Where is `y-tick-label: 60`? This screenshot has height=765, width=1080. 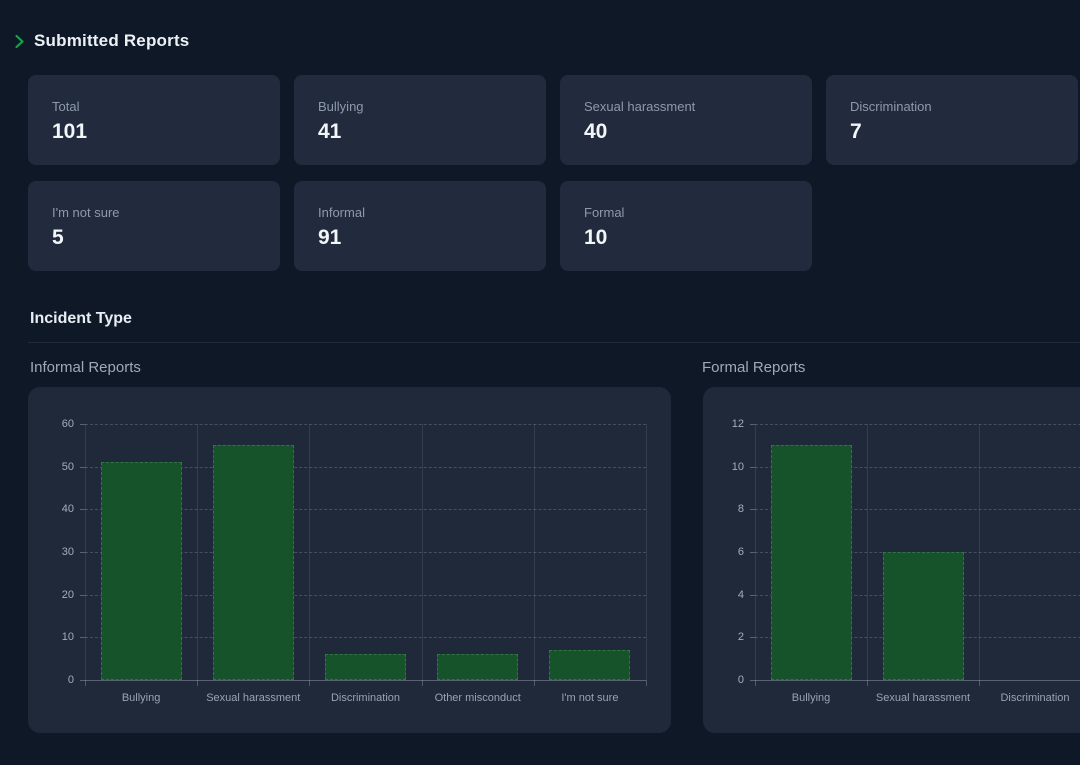
y-tick-label: 60 is located at coordinates (67, 424).